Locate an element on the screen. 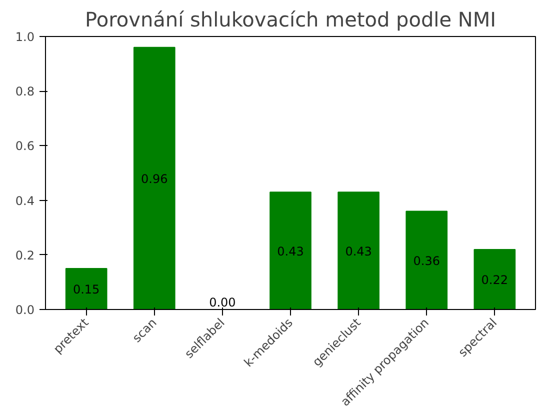  y-tick-label: 0.0 is located at coordinates (25, 310).